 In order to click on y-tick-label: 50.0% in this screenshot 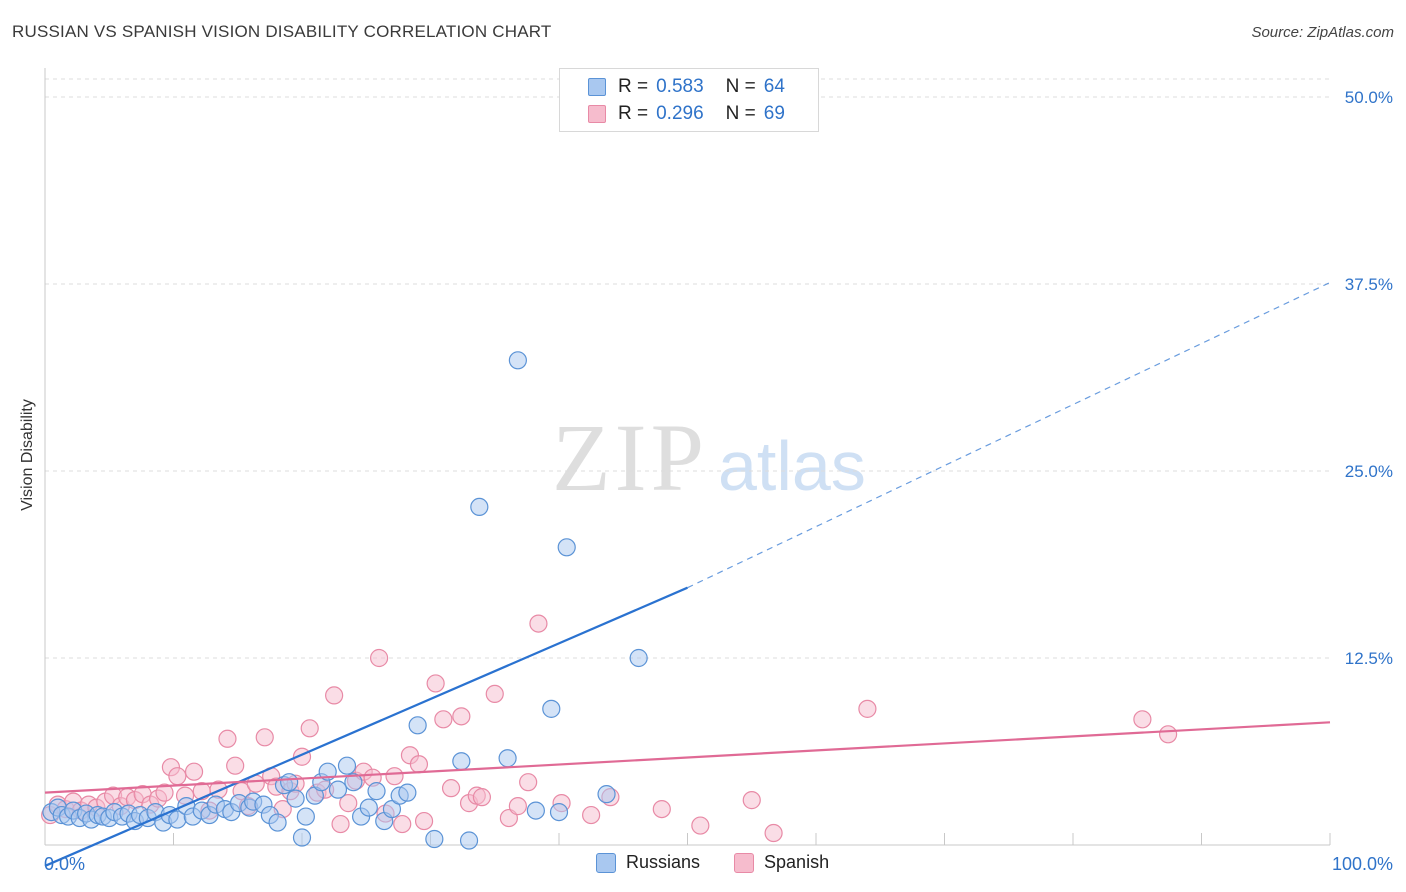, I will do `click(1369, 97)`.